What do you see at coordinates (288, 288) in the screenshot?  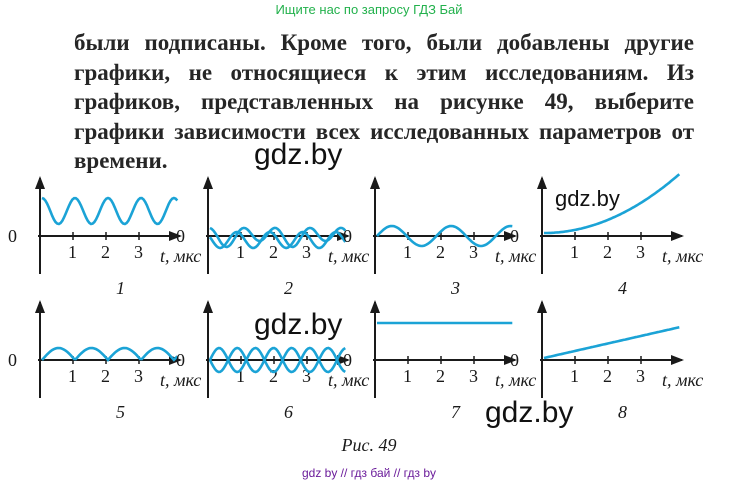 I see `graph-number: 2` at bounding box center [288, 288].